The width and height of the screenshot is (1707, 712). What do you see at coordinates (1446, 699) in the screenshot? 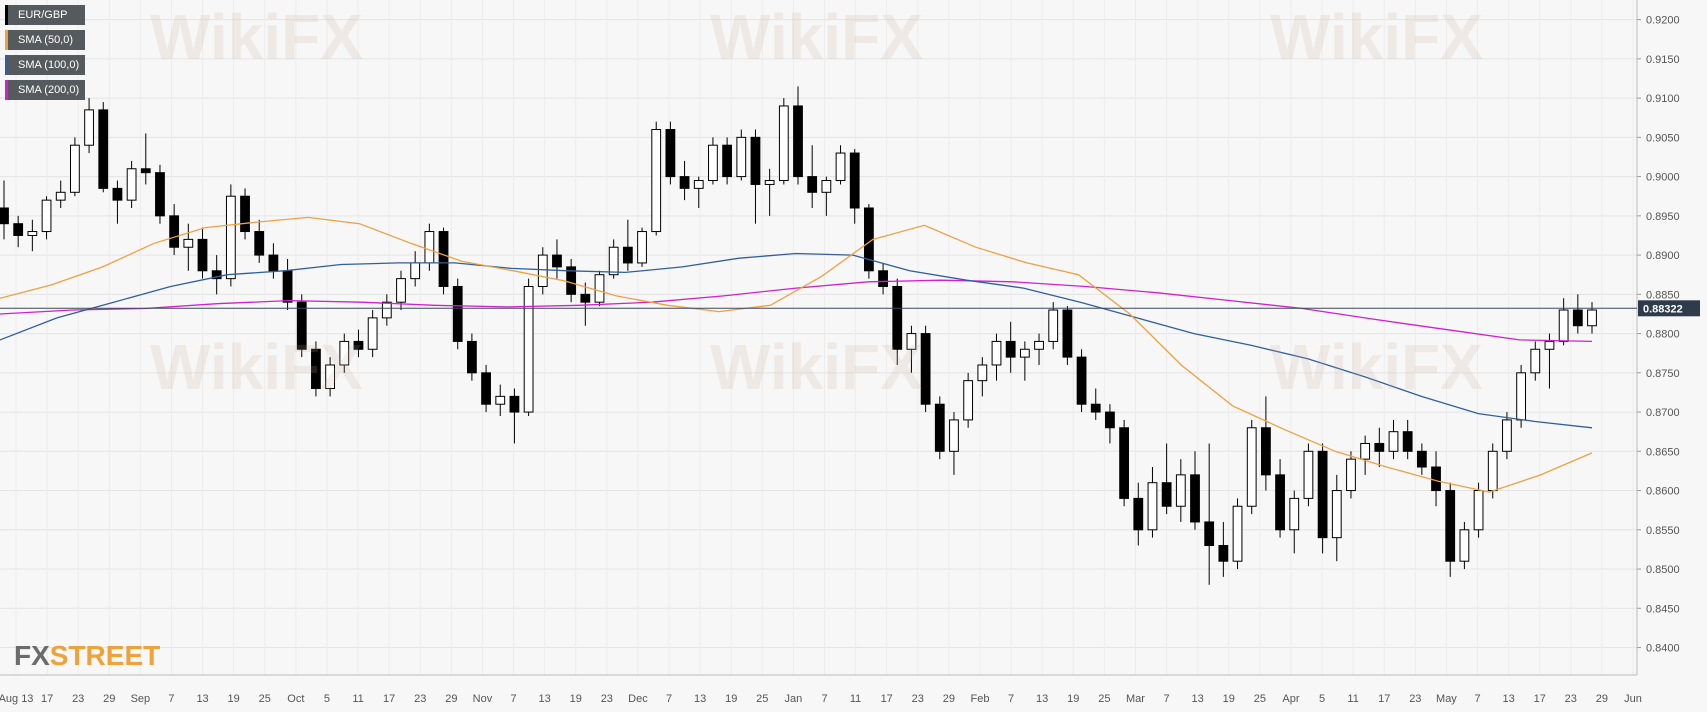
I see `x-tick-label: May` at bounding box center [1446, 699].